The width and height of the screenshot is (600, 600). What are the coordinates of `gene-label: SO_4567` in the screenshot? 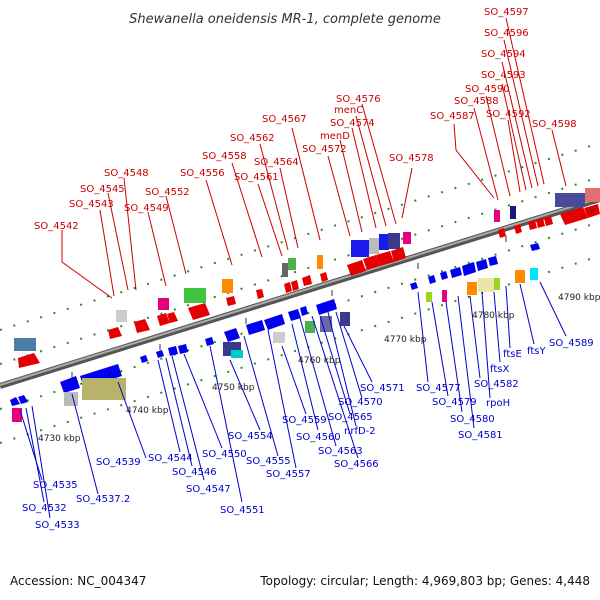 It's located at (284, 119).